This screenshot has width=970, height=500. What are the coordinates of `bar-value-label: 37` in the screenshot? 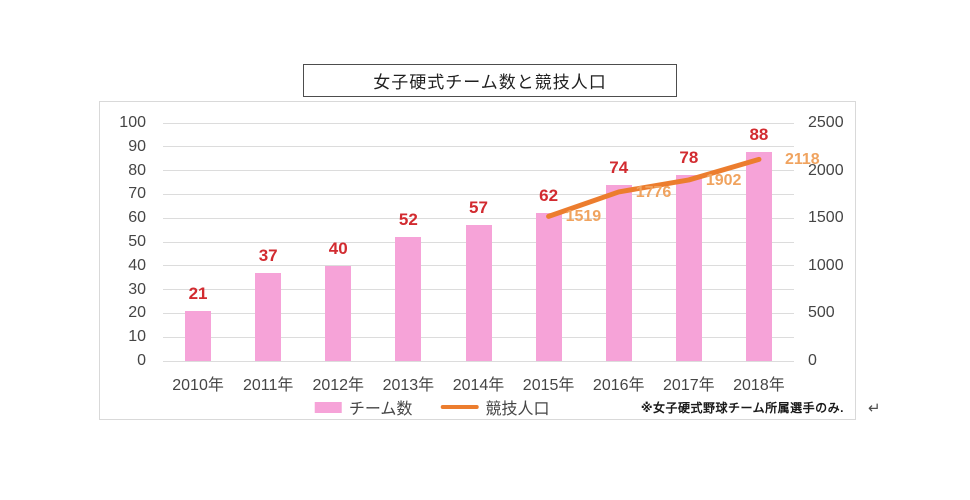 It's located at (268, 255).